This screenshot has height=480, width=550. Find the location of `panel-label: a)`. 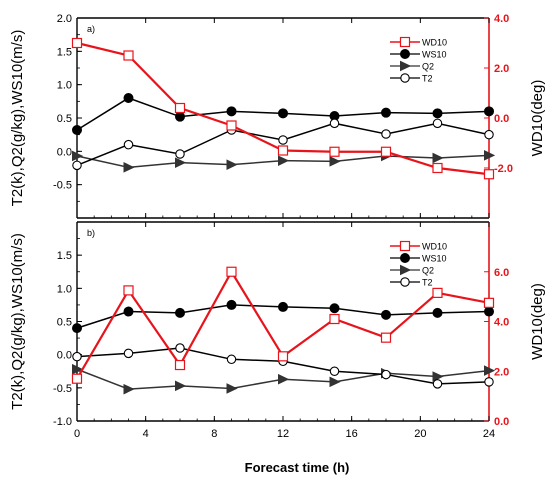

panel-label: a) is located at coordinates (91, 29).